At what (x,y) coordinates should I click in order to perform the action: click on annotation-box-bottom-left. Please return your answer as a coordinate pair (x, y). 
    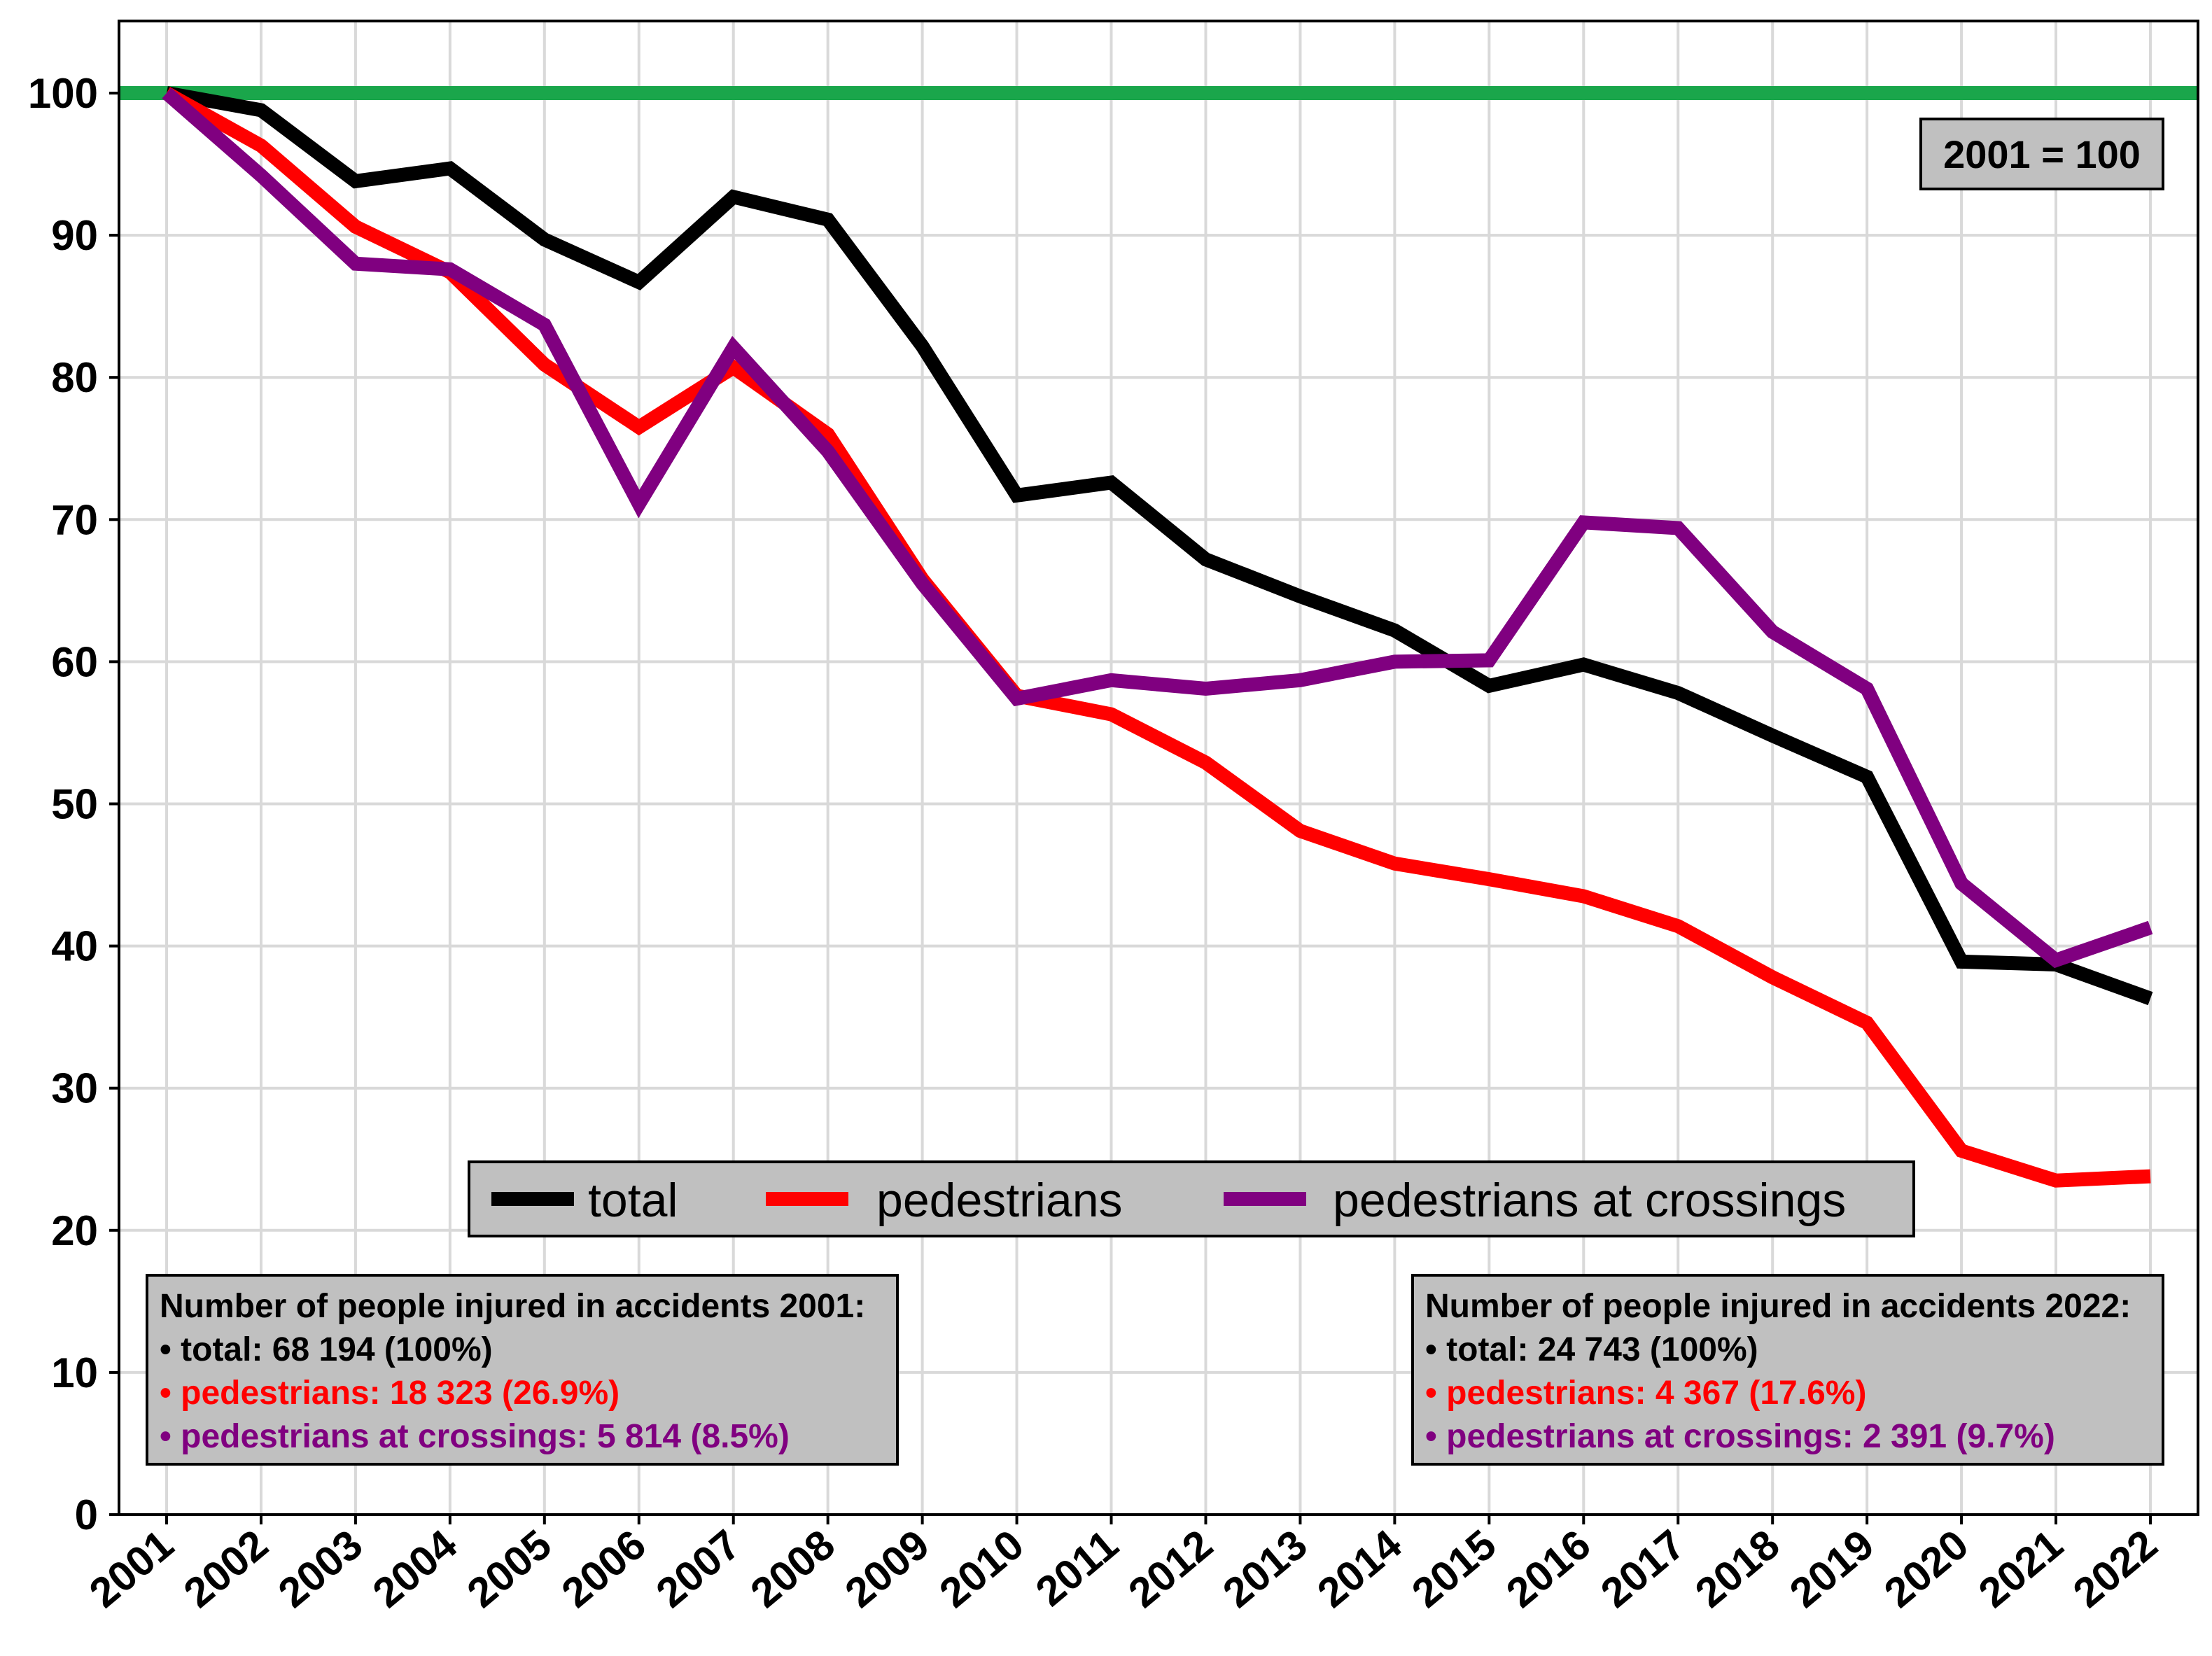
    Looking at the image, I should click on (522, 1370).